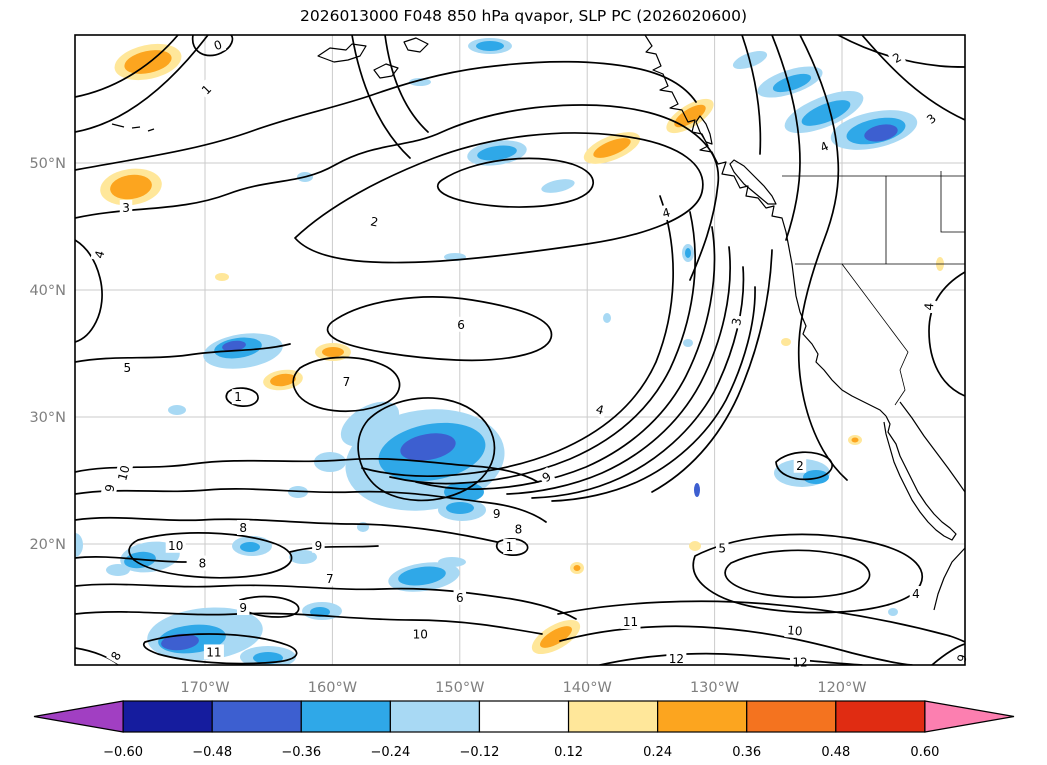 This screenshot has height=765, width=1047. Describe the element at coordinates (969, 716) in the screenshot. I see `colorbar-over-arrow` at that location.